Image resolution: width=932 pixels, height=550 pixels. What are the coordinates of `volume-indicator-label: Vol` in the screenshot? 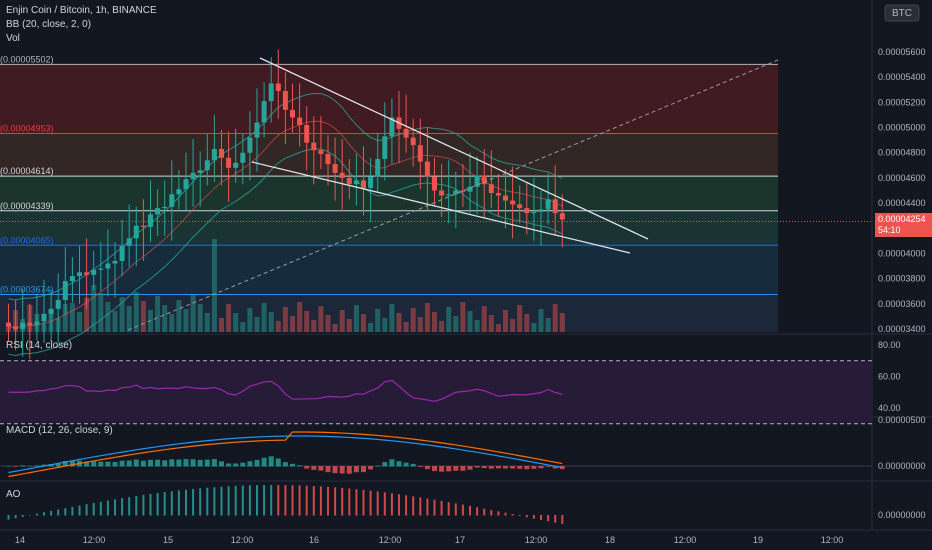 It's located at (13, 38).